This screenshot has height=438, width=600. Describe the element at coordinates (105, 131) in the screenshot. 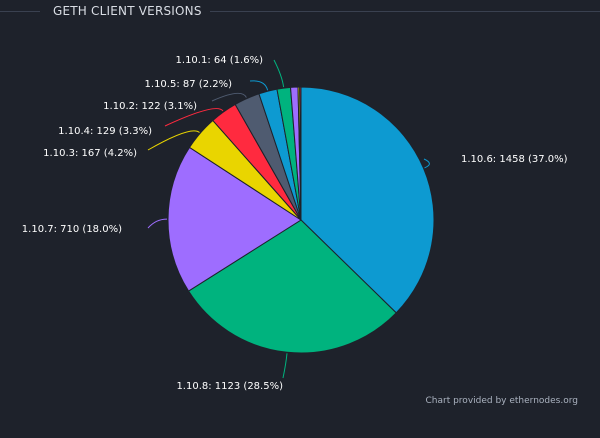

I see `slice-label: 1.10.4: 129 (3.3%)` at that location.